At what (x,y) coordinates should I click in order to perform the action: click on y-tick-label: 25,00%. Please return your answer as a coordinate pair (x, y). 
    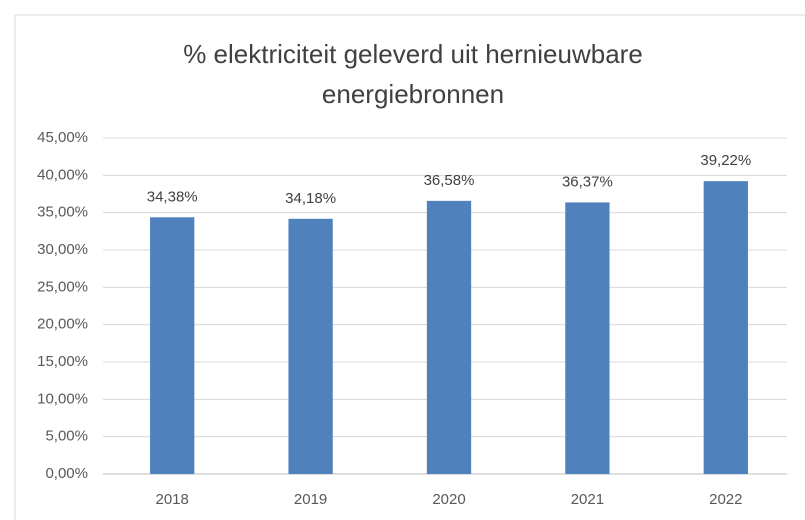
    Looking at the image, I should click on (62, 286).